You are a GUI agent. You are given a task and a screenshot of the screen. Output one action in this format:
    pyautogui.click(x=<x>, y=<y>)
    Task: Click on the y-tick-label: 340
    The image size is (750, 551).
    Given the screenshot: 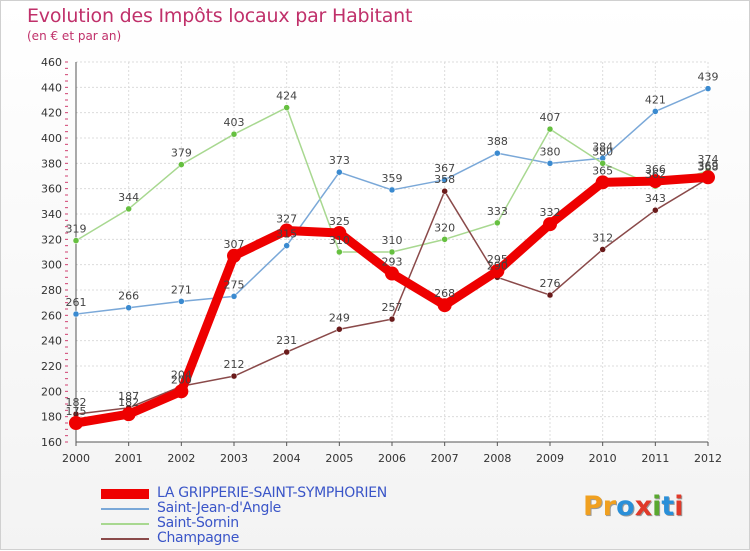 What is the action you would take?
    pyautogui.click(x=51, y=214)
    